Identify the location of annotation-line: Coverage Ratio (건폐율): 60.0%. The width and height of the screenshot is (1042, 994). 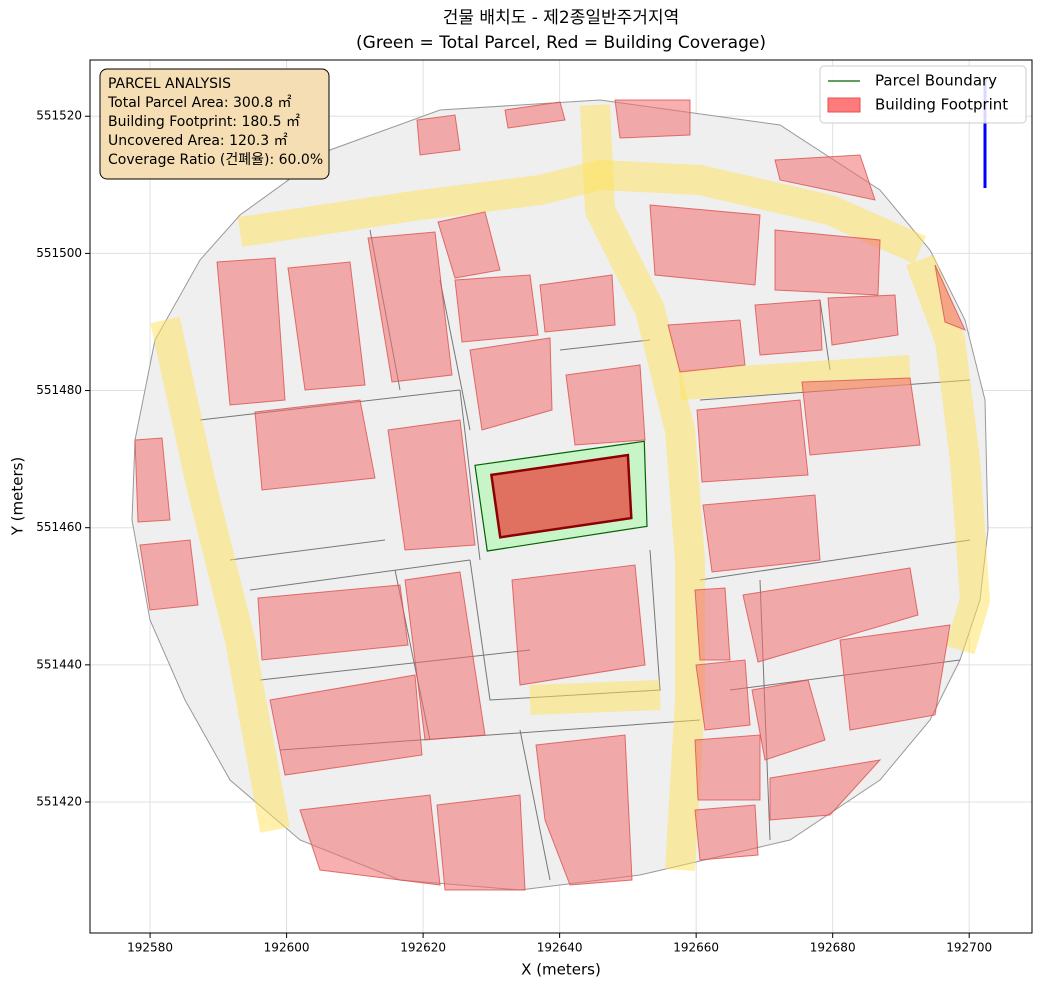
(215, 160).